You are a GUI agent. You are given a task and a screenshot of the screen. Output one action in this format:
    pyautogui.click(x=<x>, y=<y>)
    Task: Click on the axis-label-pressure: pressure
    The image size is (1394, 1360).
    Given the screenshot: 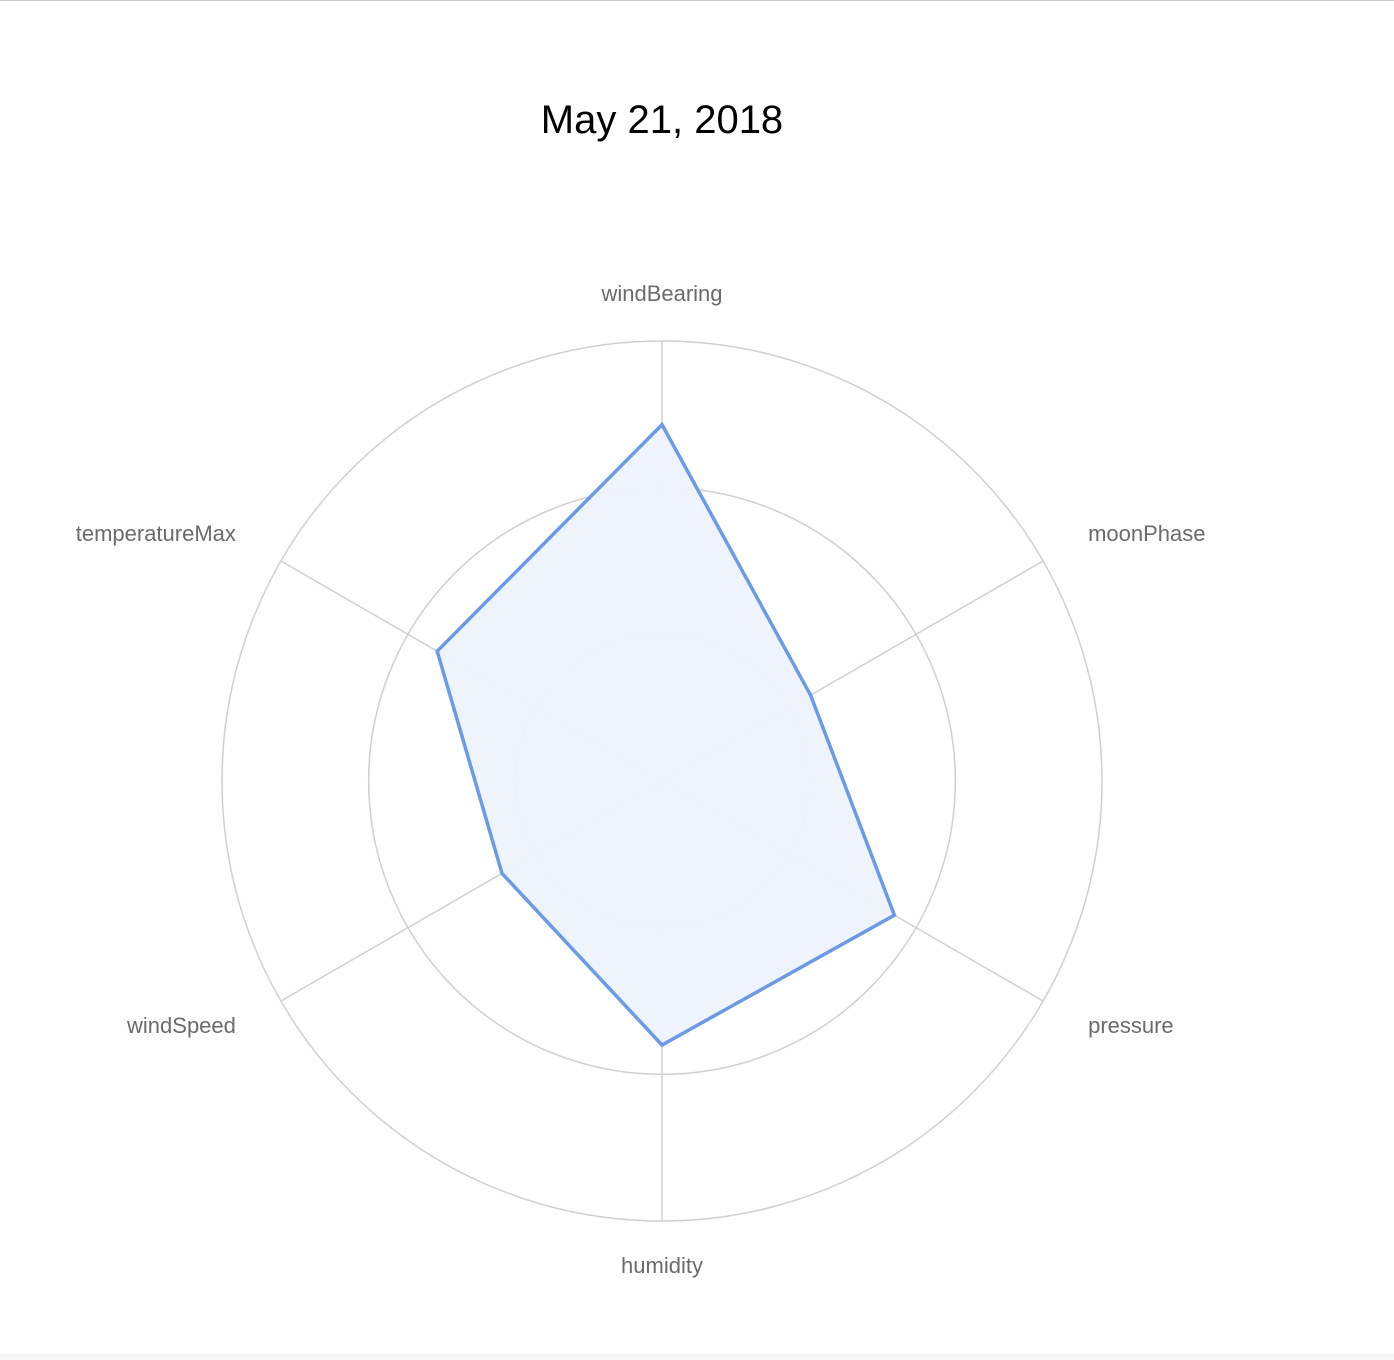 What is the action you would take?
    pyautogui.click(x=1131, y=1025)
    